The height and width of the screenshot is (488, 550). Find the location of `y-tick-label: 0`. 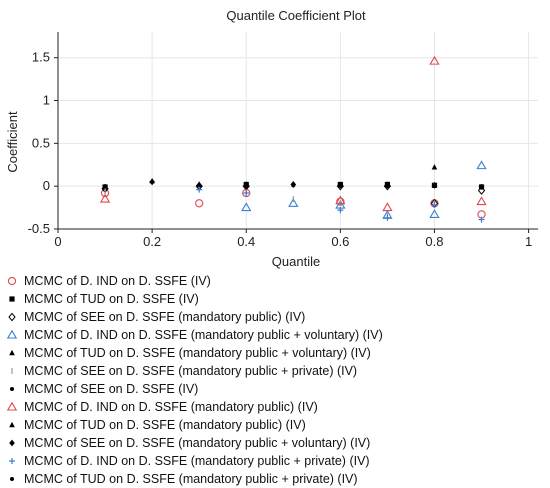

y-tick-label: 0 is located at coordinates (46, 185).